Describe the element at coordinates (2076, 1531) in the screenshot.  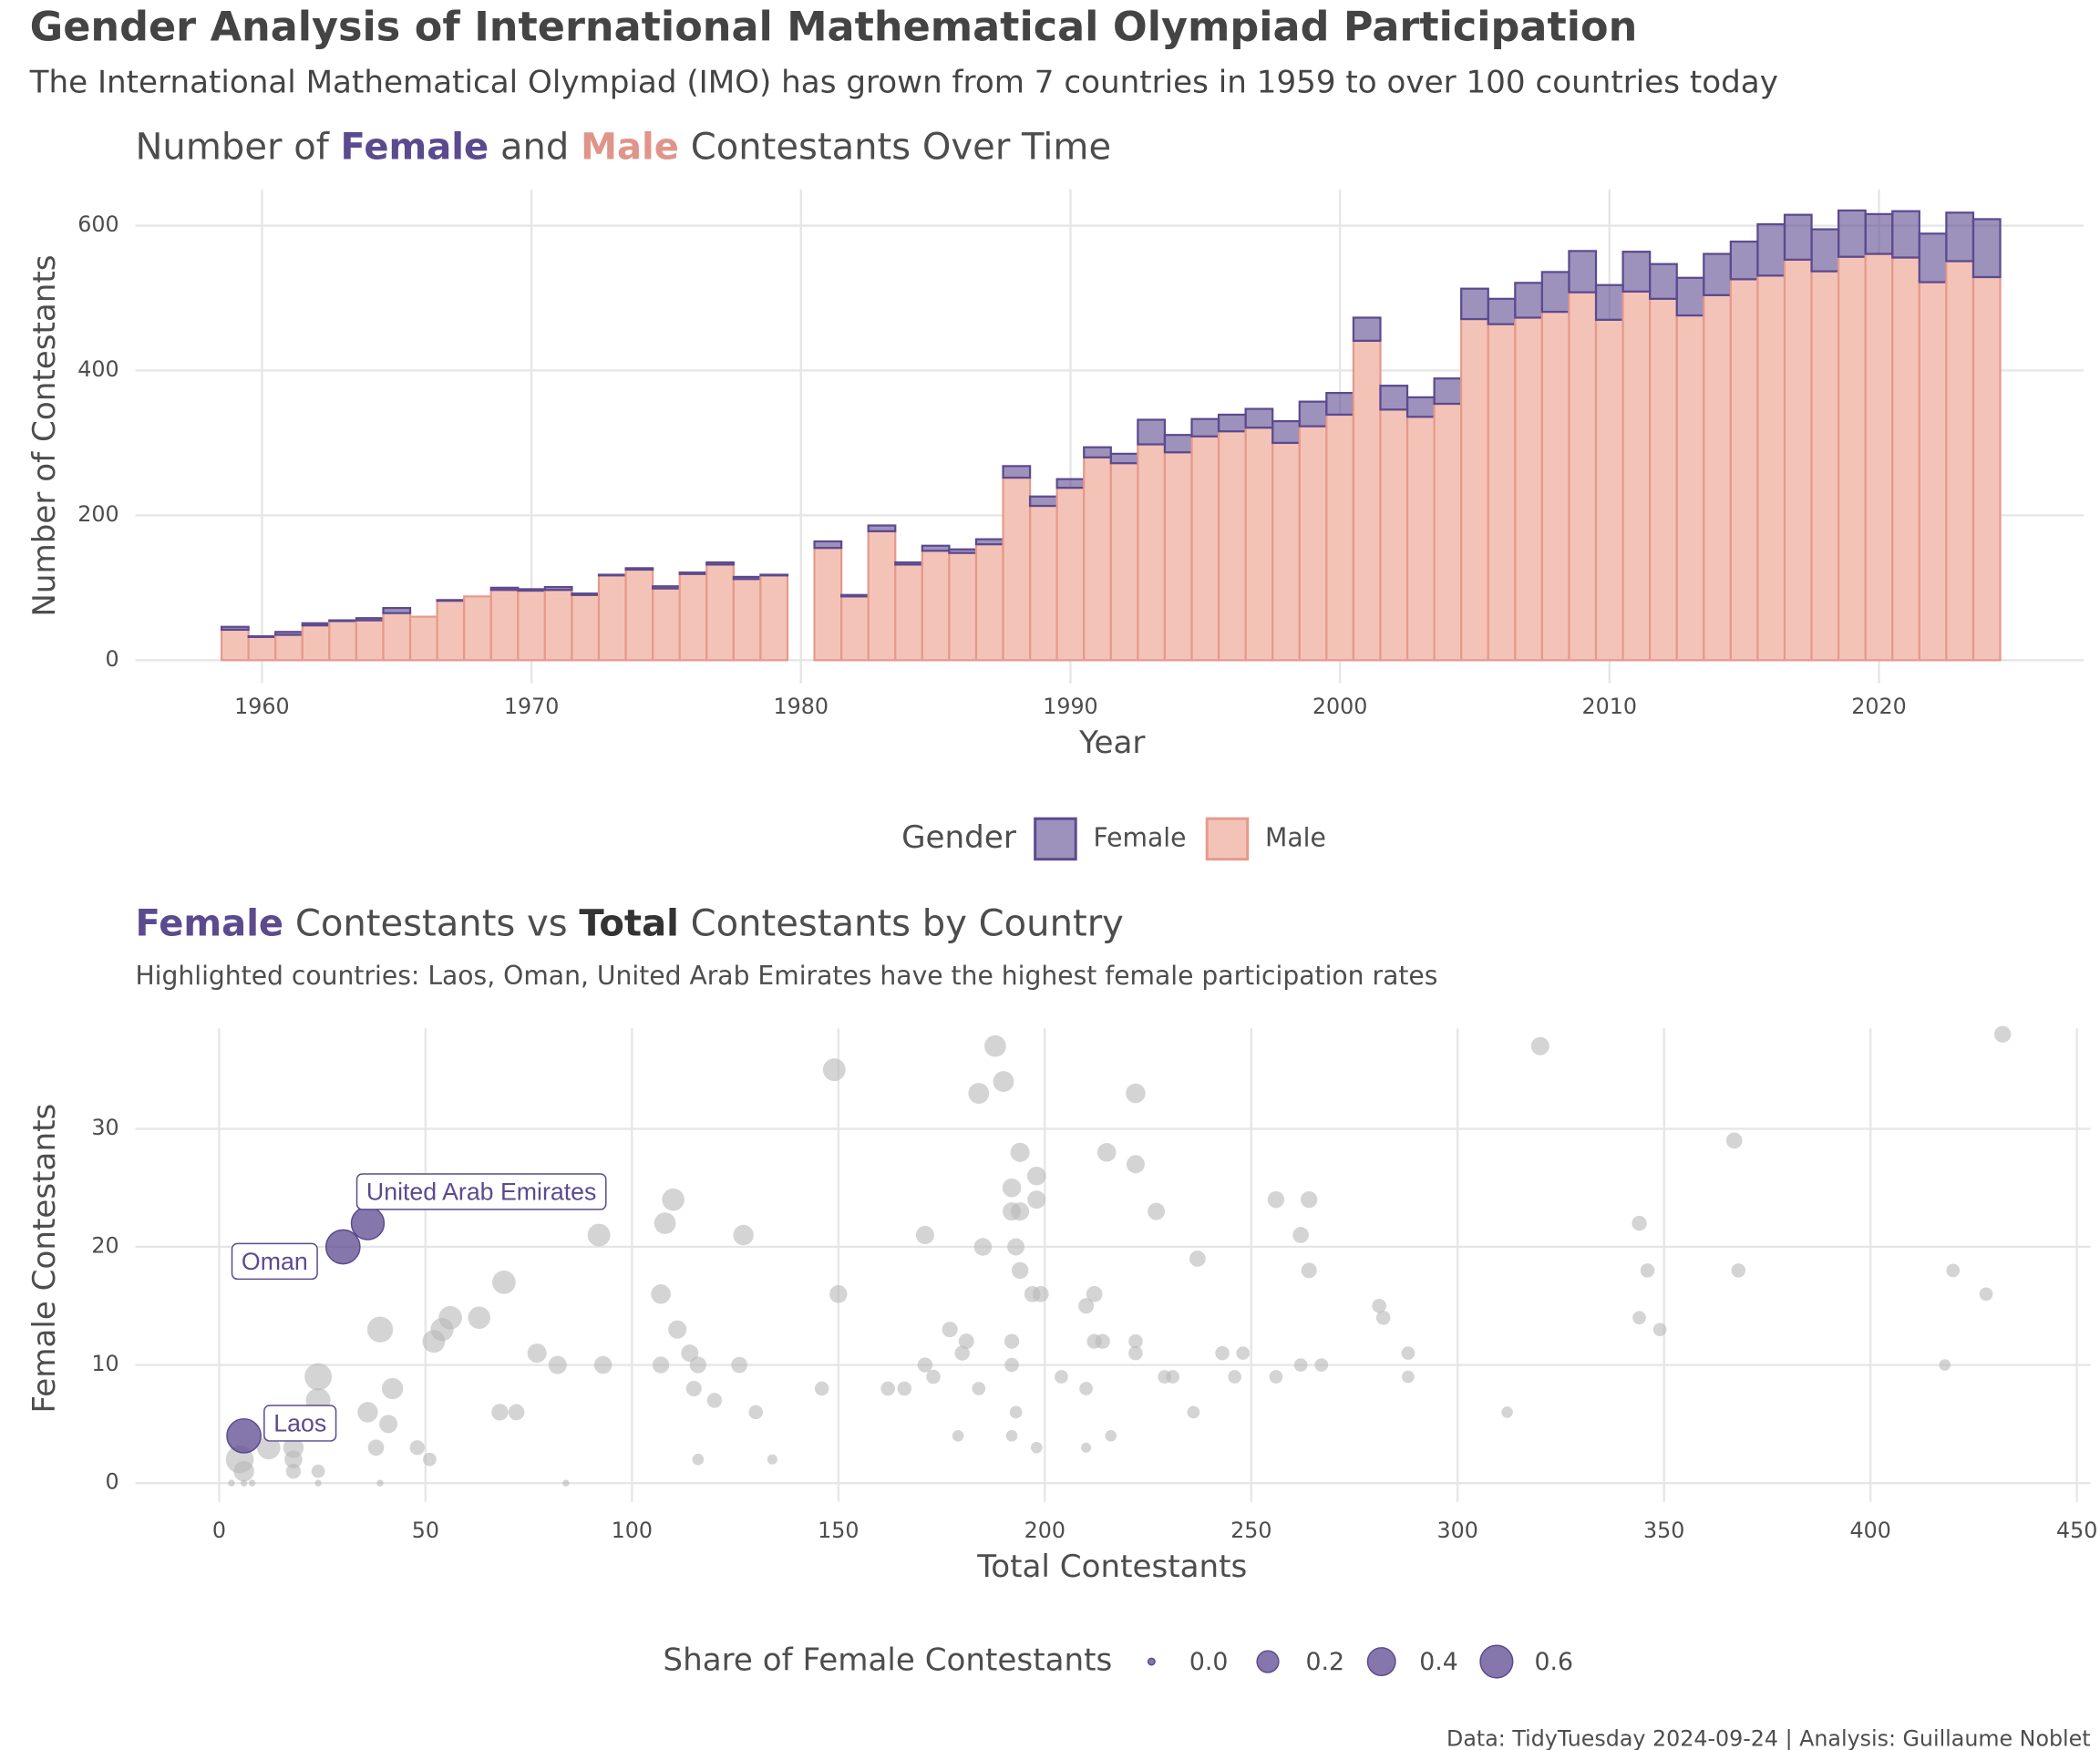
I see `x-tick-label: 450` at that location.